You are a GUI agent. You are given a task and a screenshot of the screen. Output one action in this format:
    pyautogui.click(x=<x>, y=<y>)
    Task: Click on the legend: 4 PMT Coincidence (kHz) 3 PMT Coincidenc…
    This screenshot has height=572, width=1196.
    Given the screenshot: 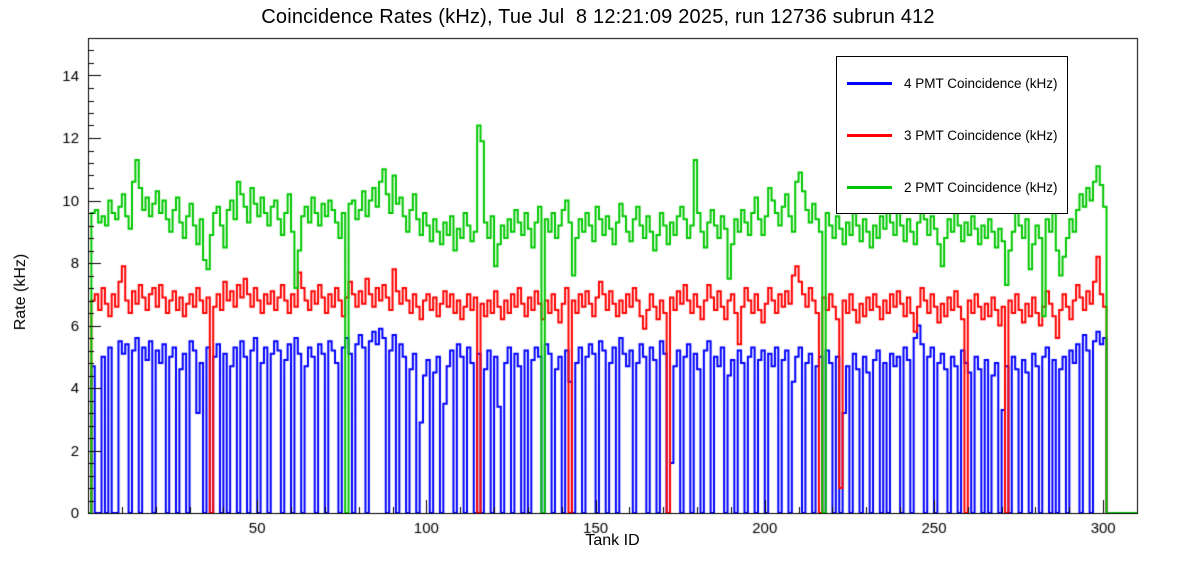 What is the action you would take?
    pyautogui.click(x=952, y=135)
    